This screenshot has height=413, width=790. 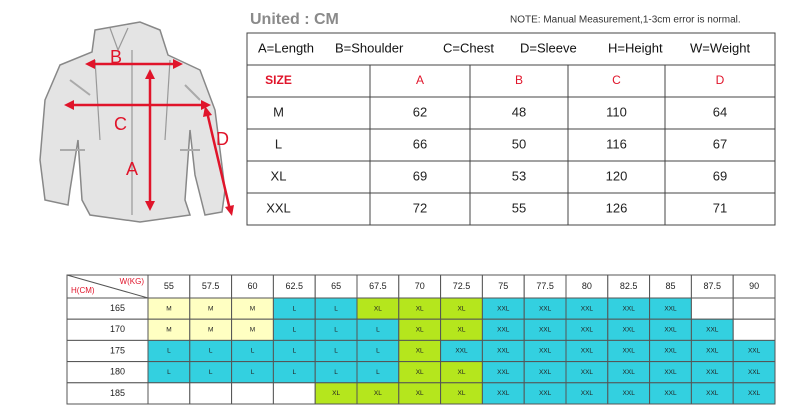 What do you see at coordinates (336, 286) in the screenshot?
I see `weight-value: 65` at bounding box center [336, 286].